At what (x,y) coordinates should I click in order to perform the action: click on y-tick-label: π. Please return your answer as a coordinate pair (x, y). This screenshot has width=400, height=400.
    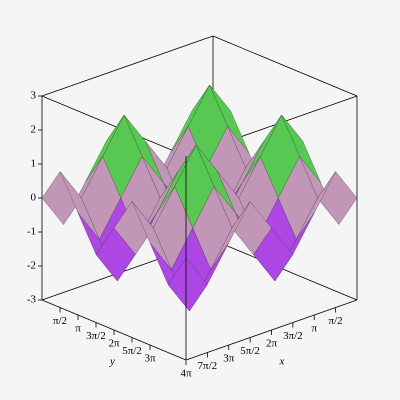
    Looking at the image, I should click on (78, 329).